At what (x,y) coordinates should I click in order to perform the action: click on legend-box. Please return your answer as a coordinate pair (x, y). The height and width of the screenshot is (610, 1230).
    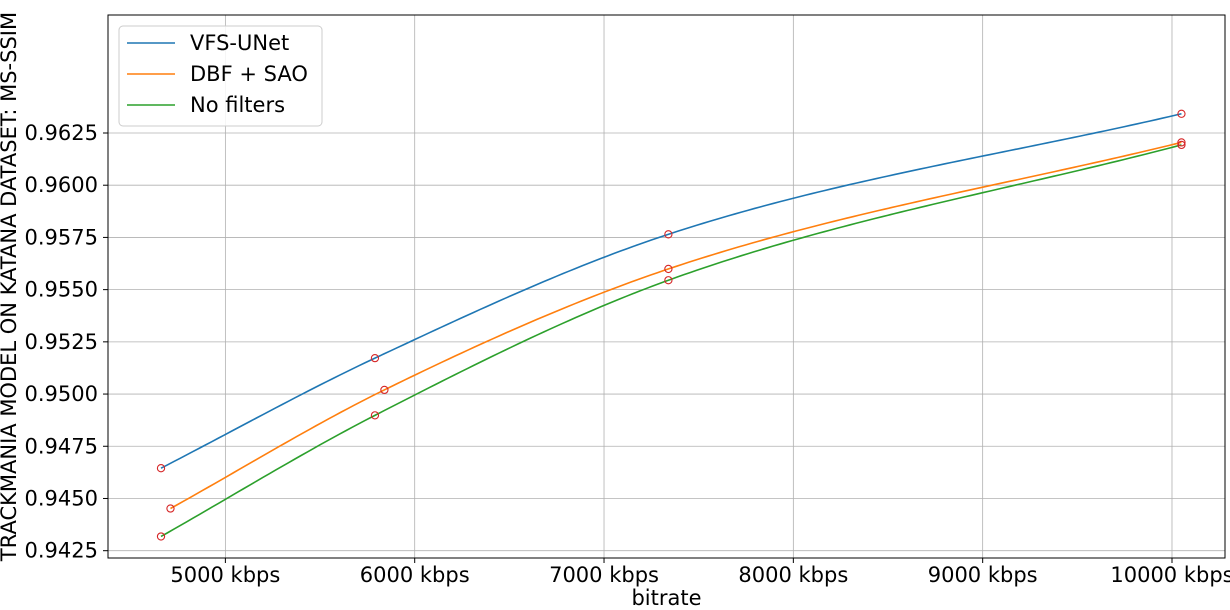
    Looking at the image, I should click on (220, 76).